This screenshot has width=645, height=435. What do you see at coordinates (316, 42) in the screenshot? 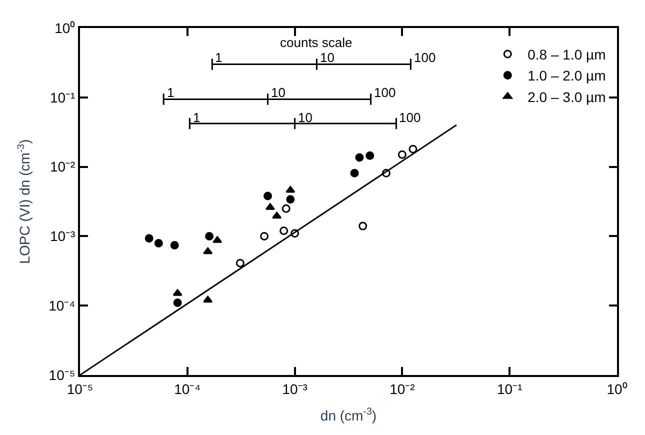
I see `annotation: counts scale` at bounding box center [316, 42].